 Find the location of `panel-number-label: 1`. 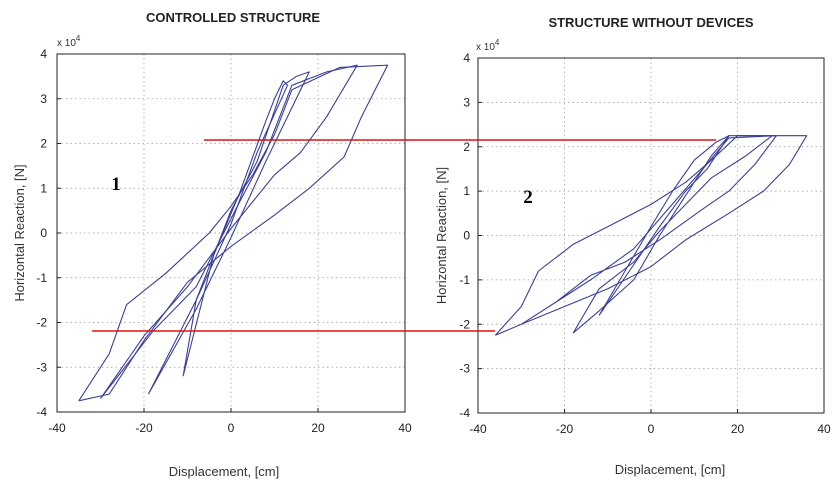

panel-number-label: 1 is located at coordinates (116, 184).